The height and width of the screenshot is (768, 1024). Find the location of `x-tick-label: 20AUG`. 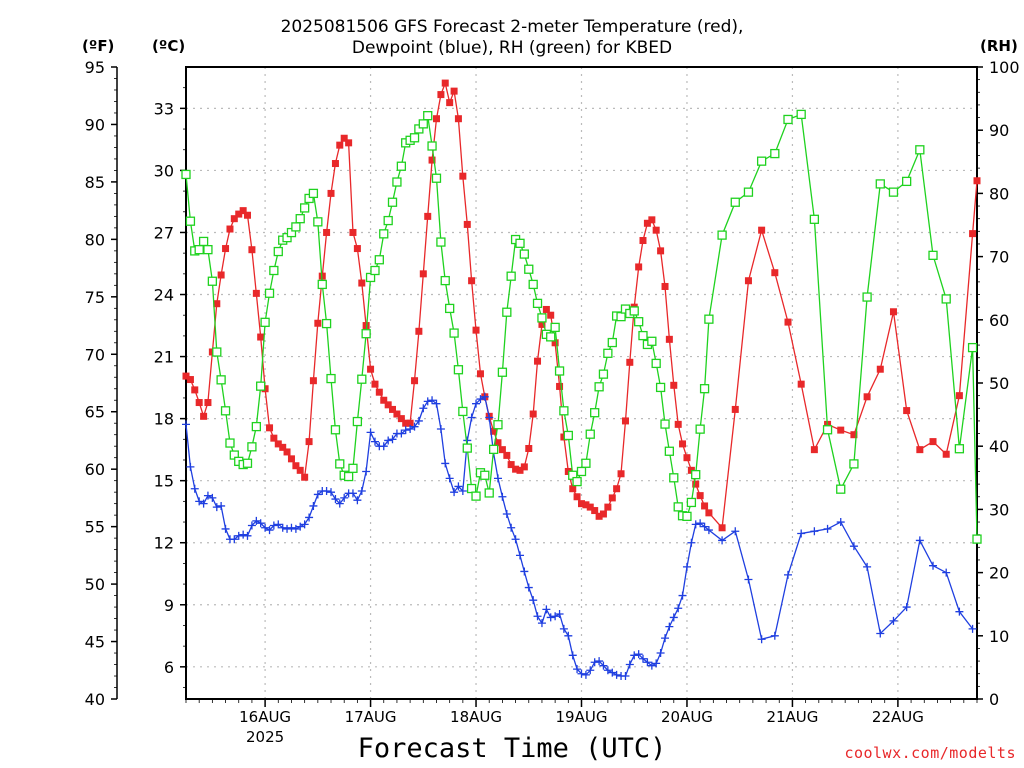

x-tick-label: 20AUG is located at coordinates (687, 717).